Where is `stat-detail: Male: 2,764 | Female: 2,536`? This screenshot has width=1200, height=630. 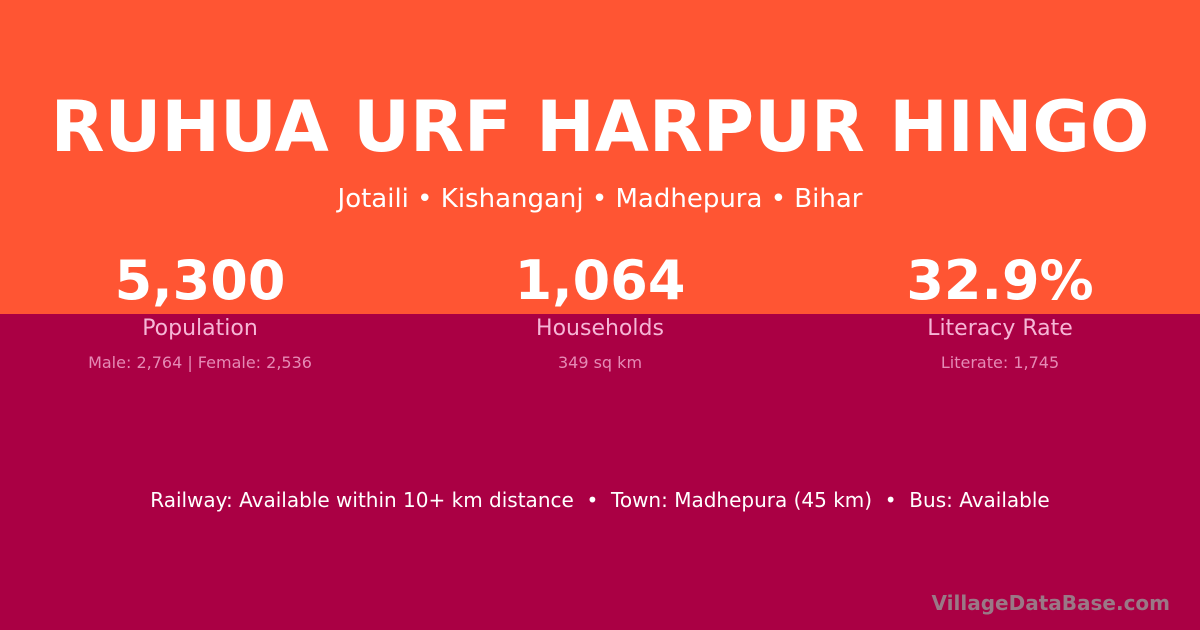
stat-detail: Male: 2,764 | Female: 2,536 is located at coordinates (200, 362).